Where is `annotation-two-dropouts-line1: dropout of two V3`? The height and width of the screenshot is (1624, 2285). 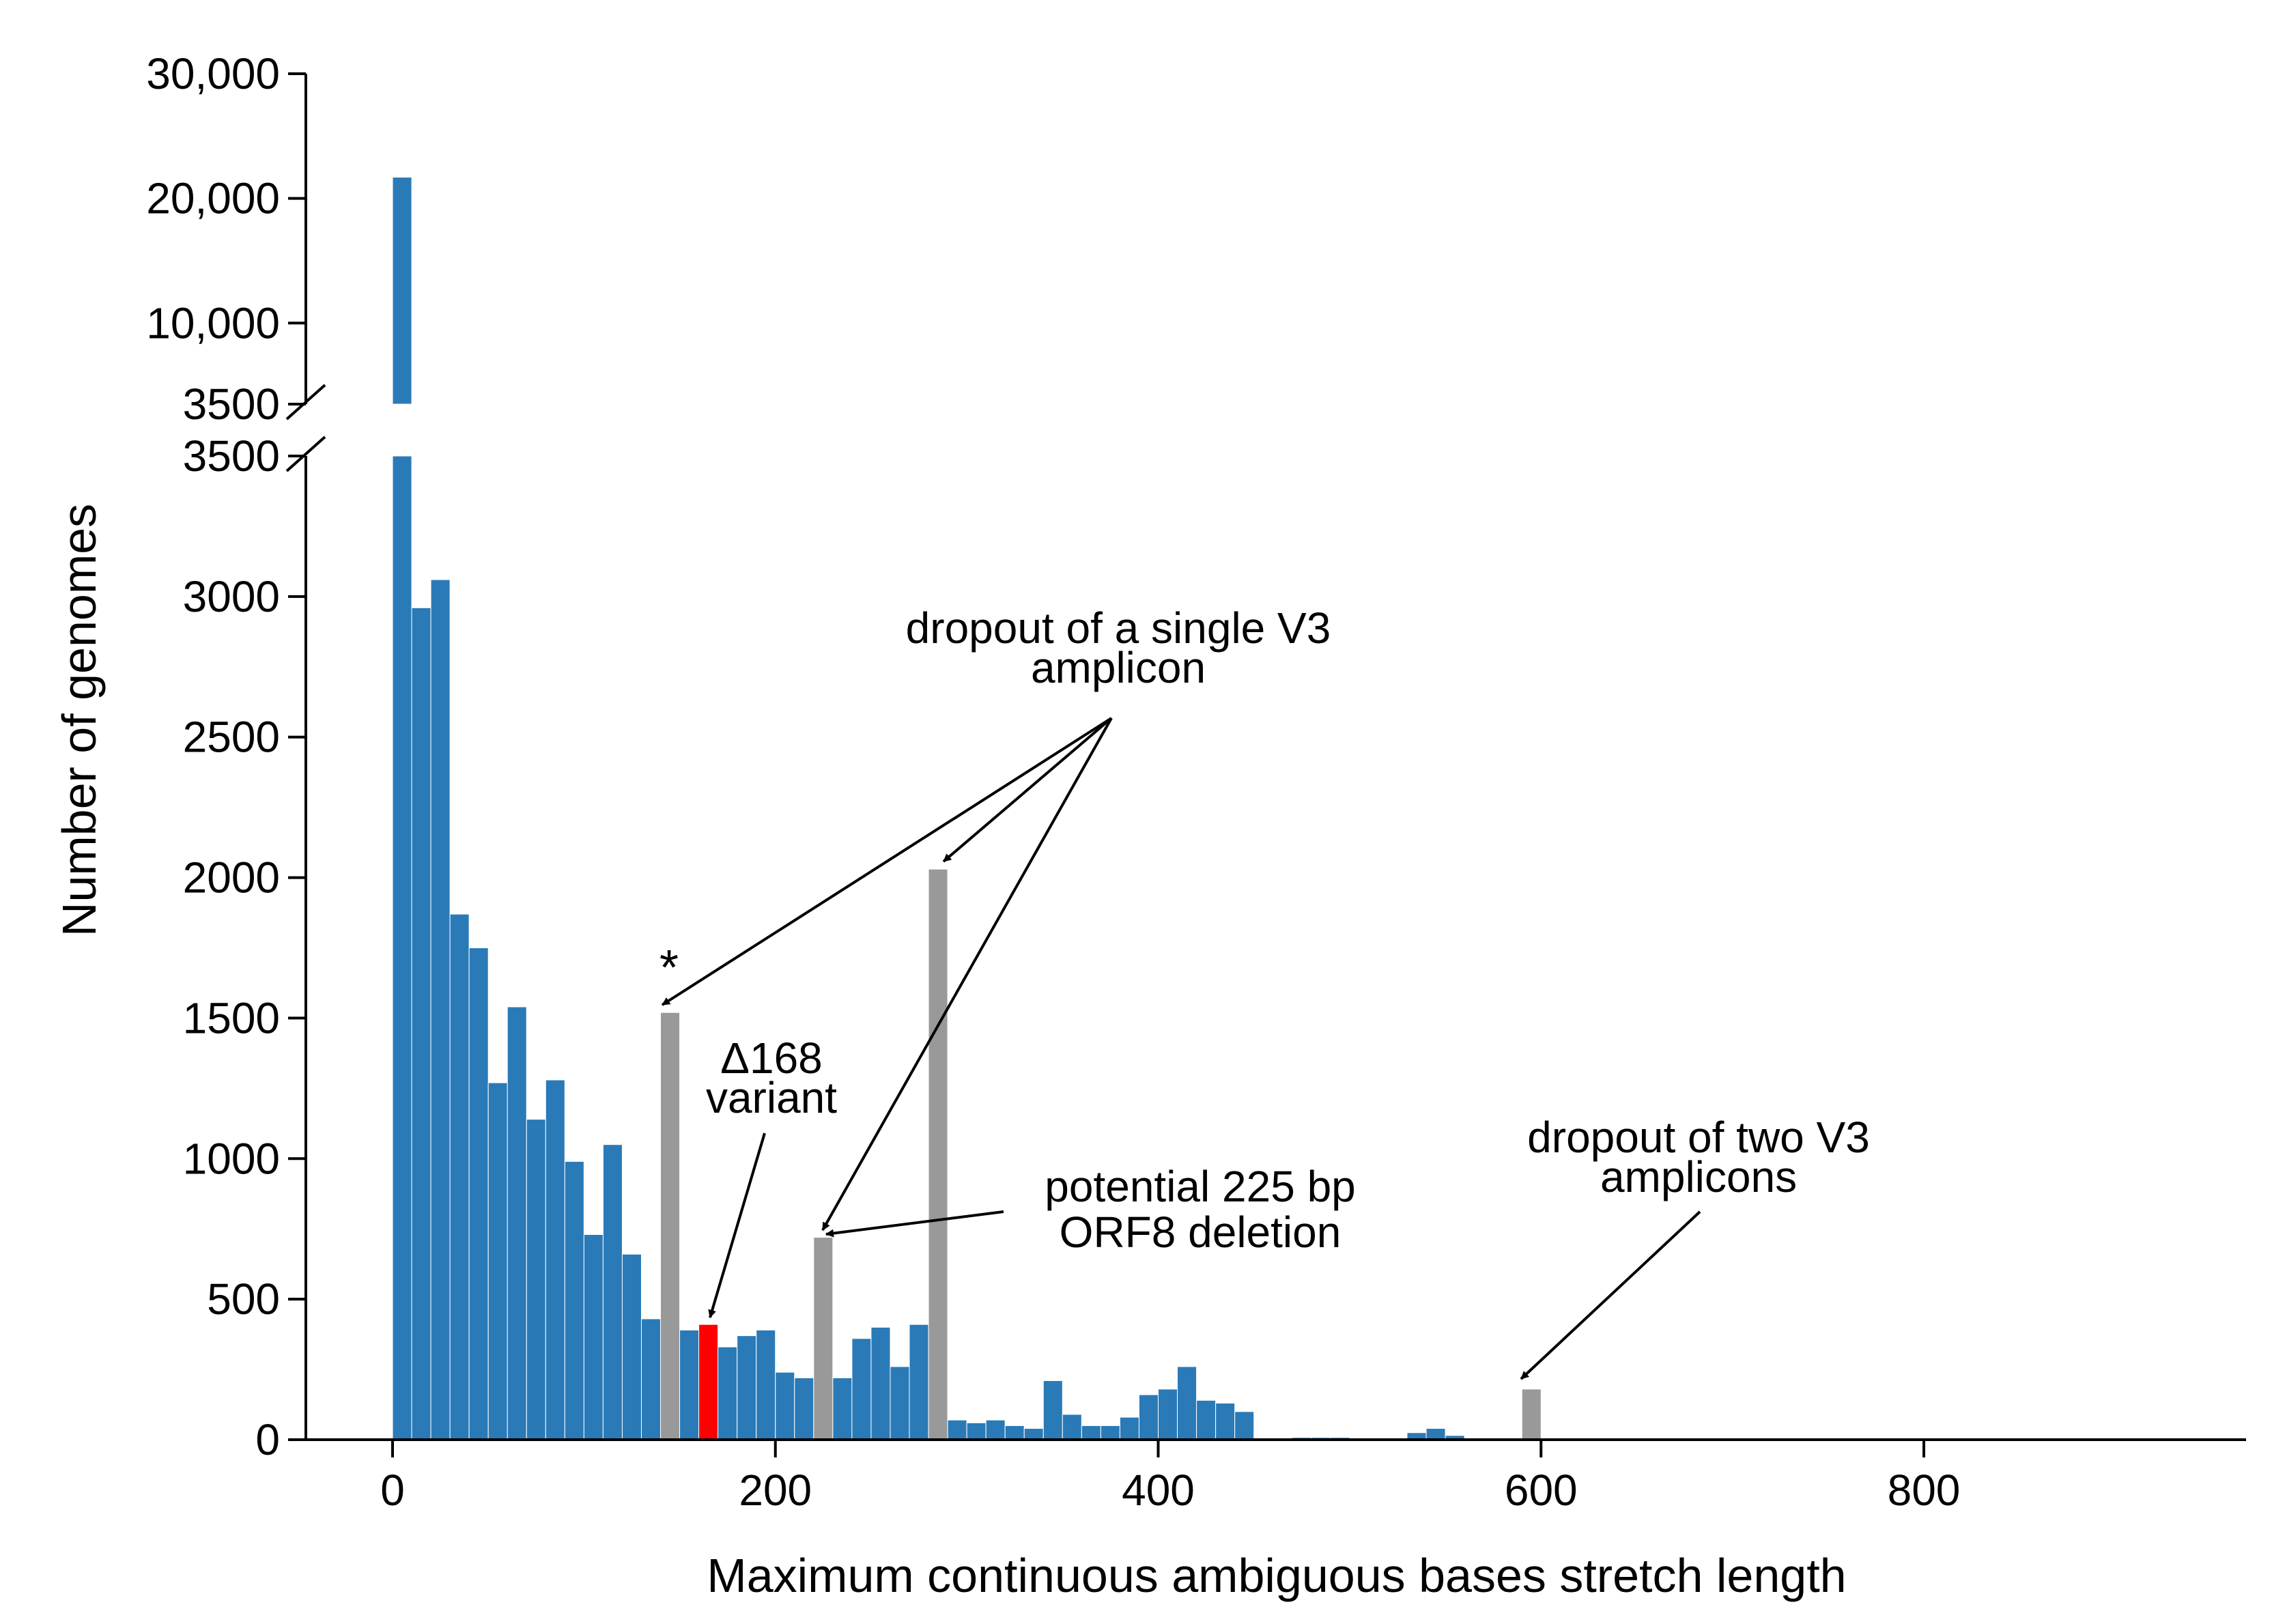
annotation-two-dropouts-line1: dropout of two V3 is located at coordinates (1699, 1137).